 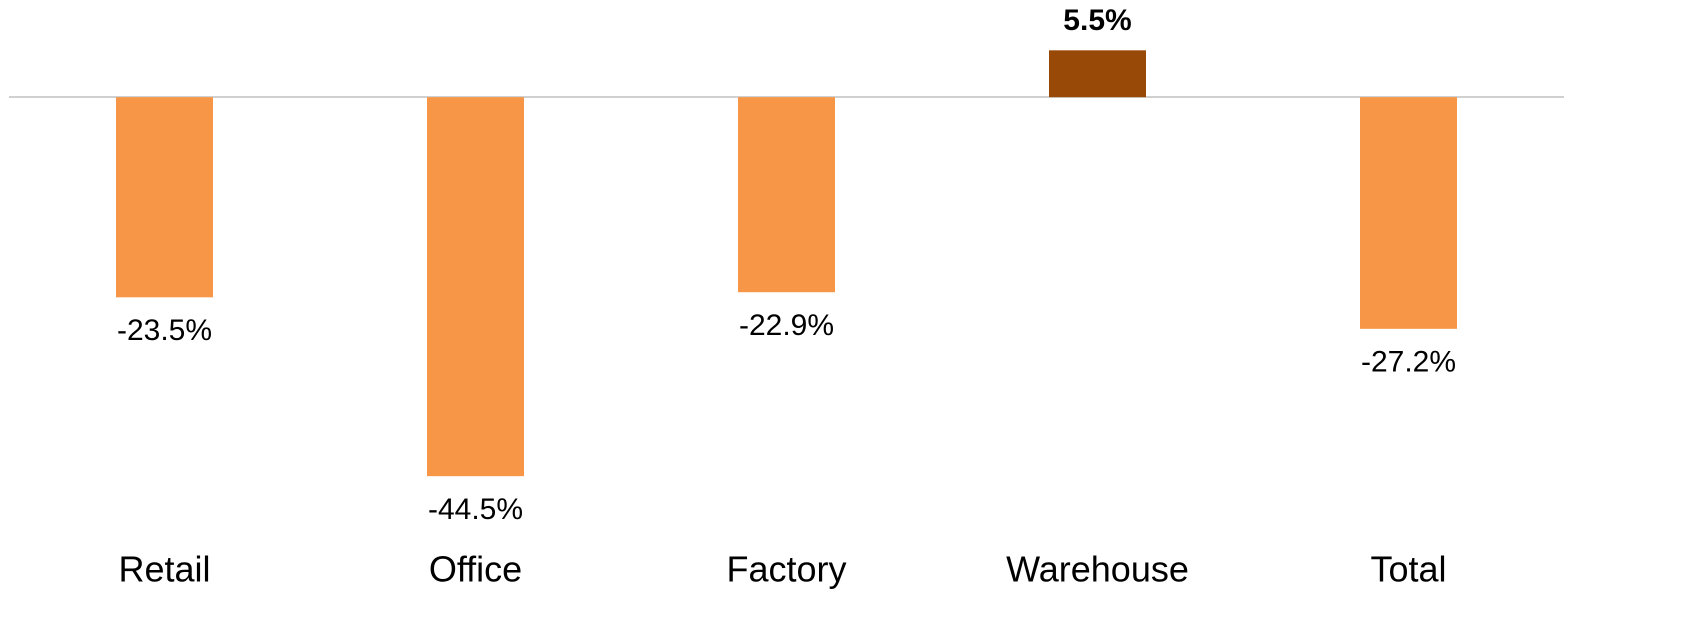 I want to click on x-tick-label: Factory, so click(x=786, y=569).